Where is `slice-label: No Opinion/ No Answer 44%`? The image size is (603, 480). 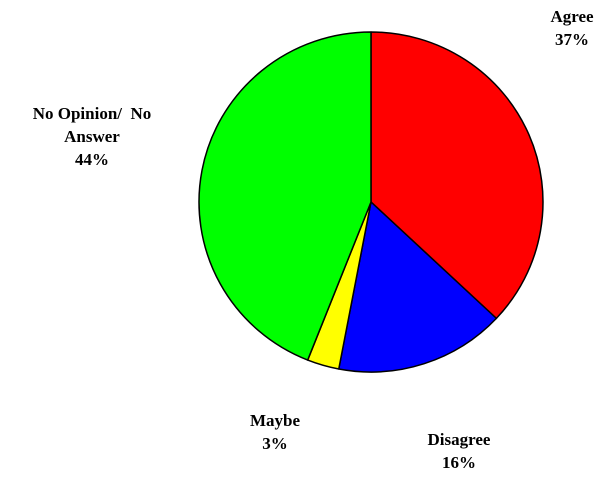
slice-label: No Opinion/ No Answer 44% is located at coordinates (92, 136).